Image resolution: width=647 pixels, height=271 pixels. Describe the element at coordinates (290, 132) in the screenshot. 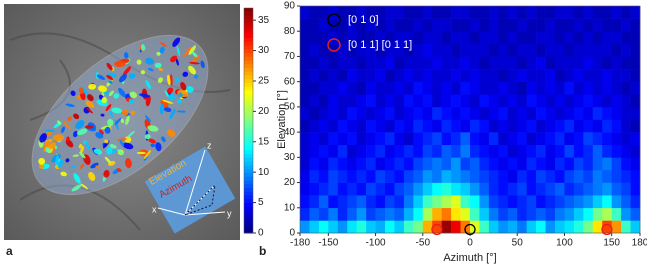

I see `y-tick-label: 40` at that location.